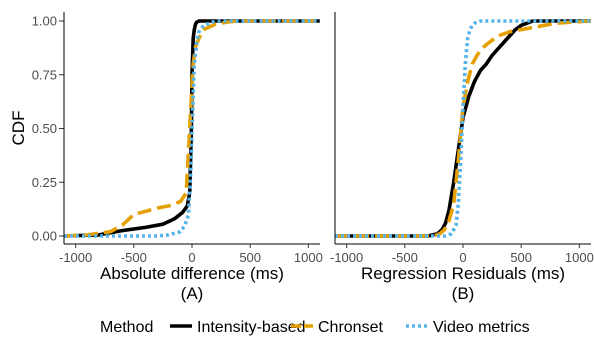 This screenshot has height=343, width=594. What do you see at coordinates (251, 327) in the screenshot?
I see `legend-label: Intensity-based` at bounding box center [251, 327].